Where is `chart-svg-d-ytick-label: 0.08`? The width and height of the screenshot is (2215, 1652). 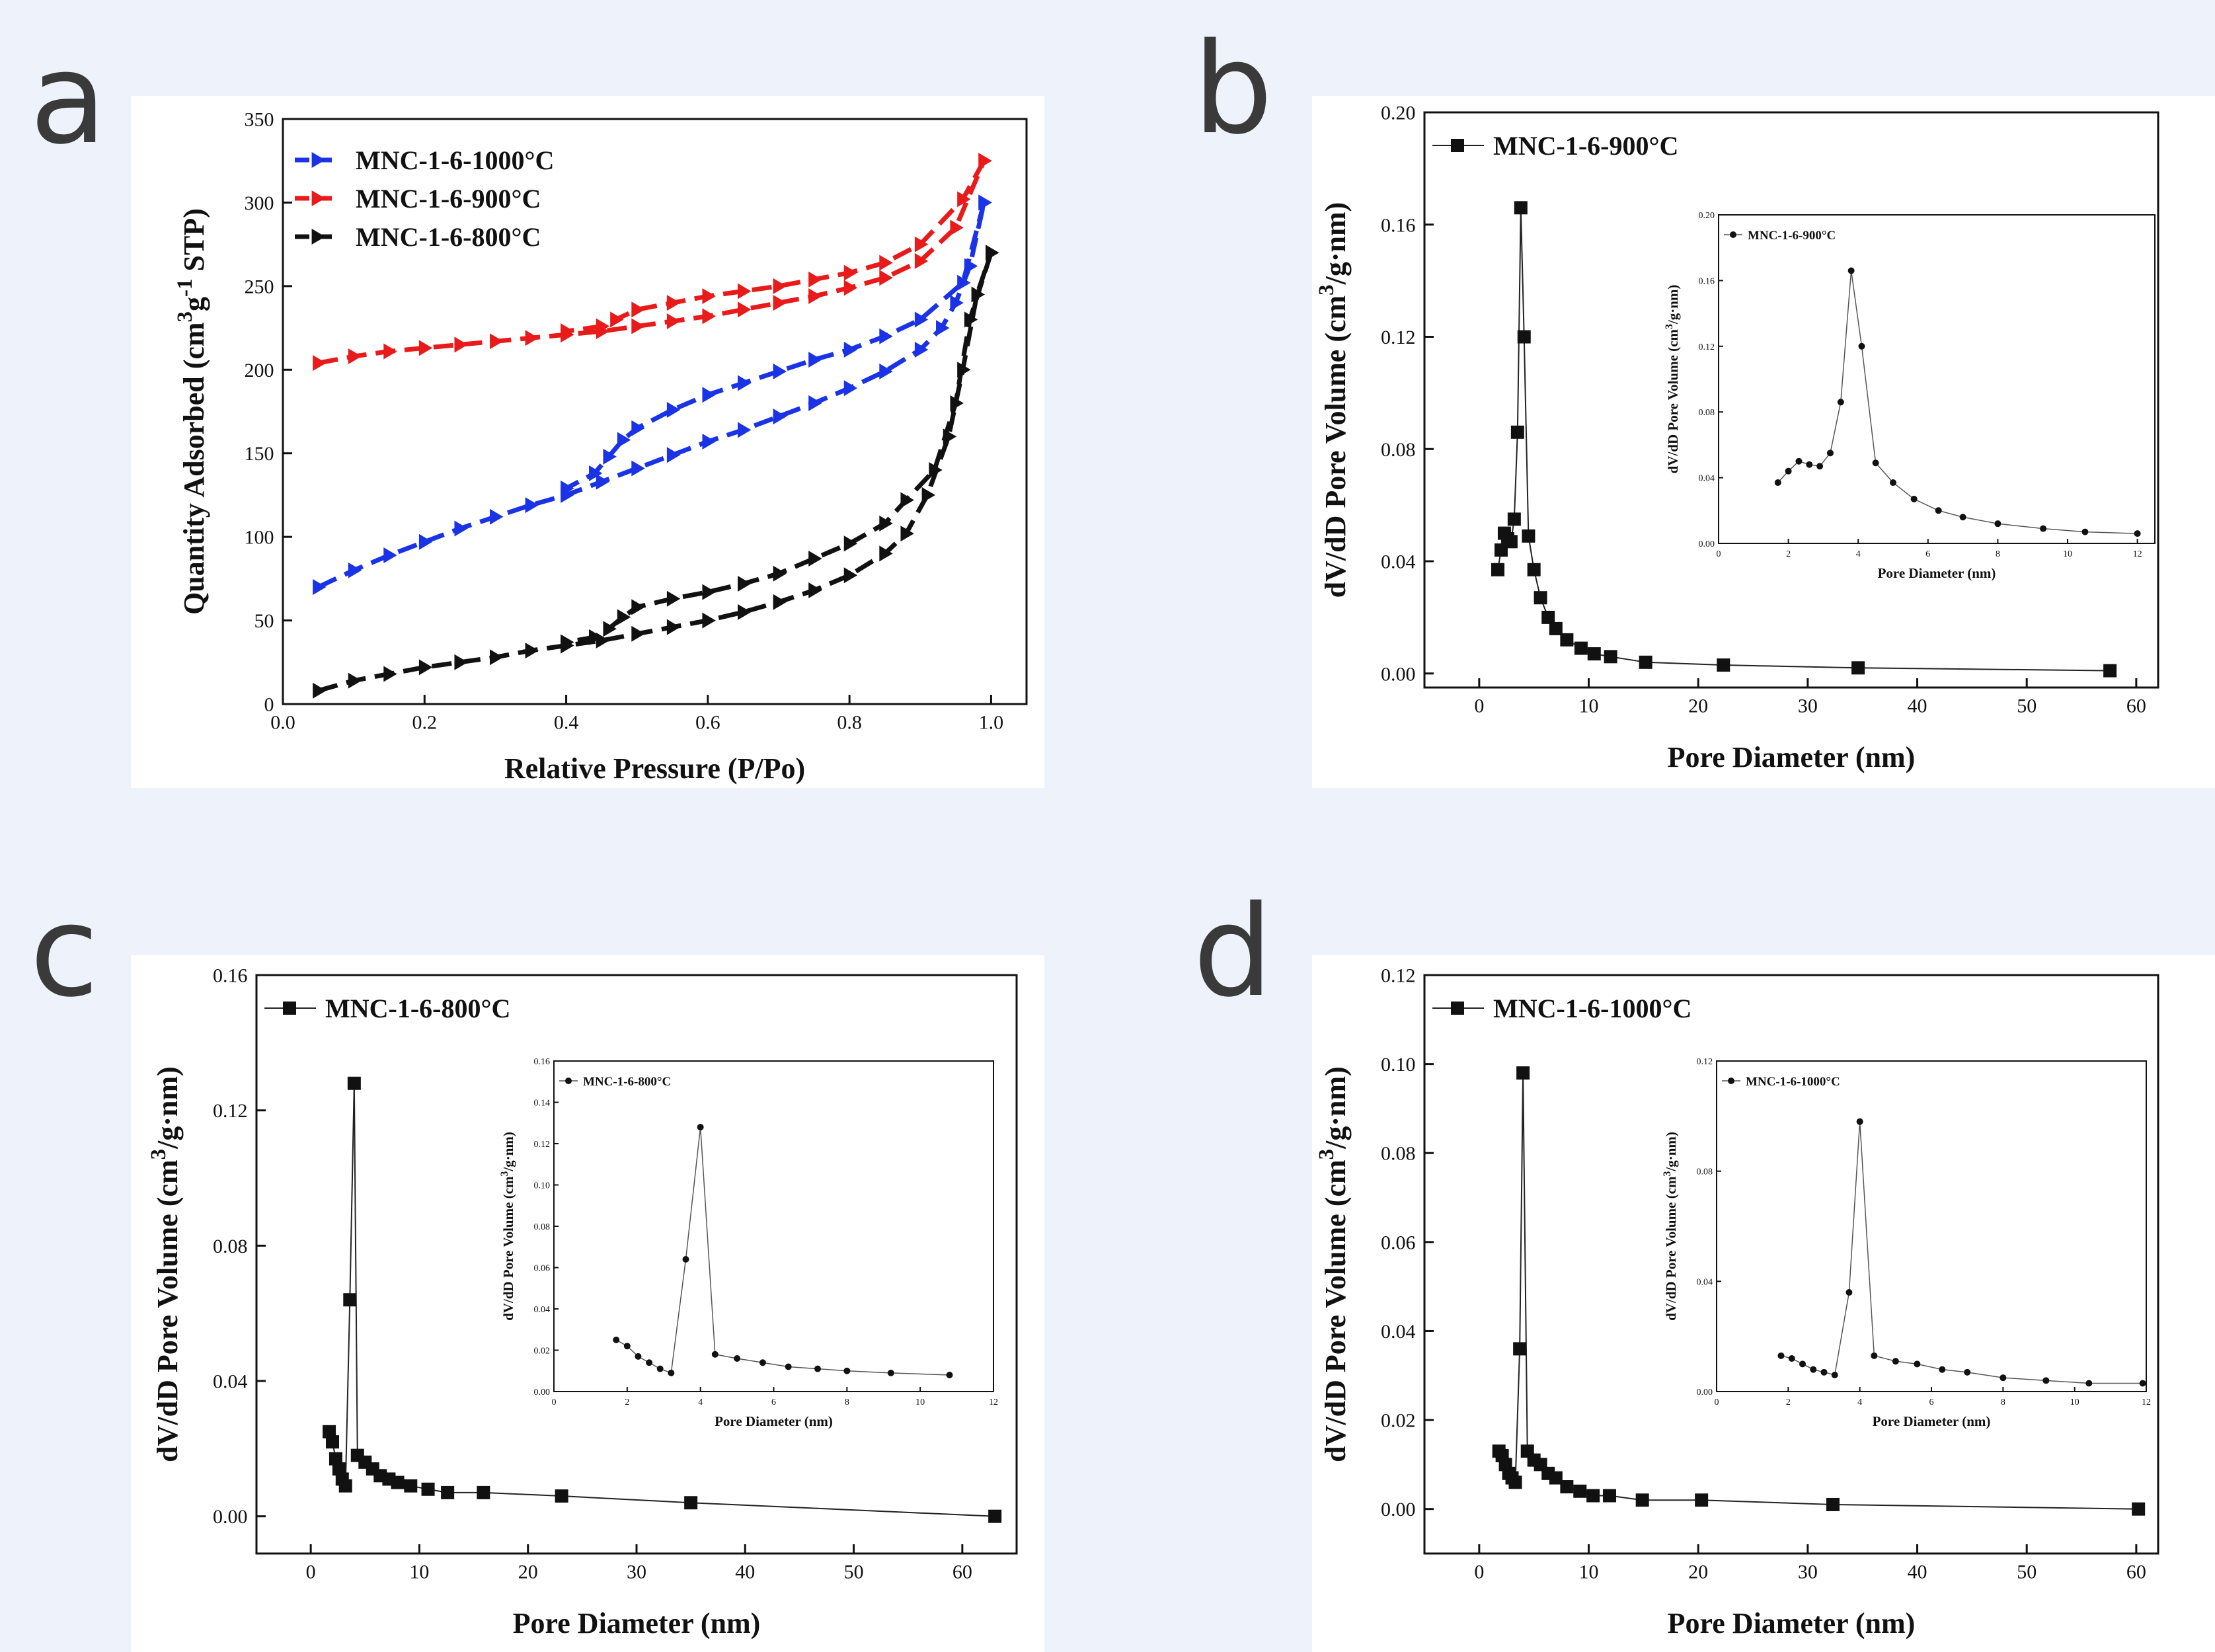 chart-svg-d-ytick-label: 0.08 is located at coordinates (1398, 1154).